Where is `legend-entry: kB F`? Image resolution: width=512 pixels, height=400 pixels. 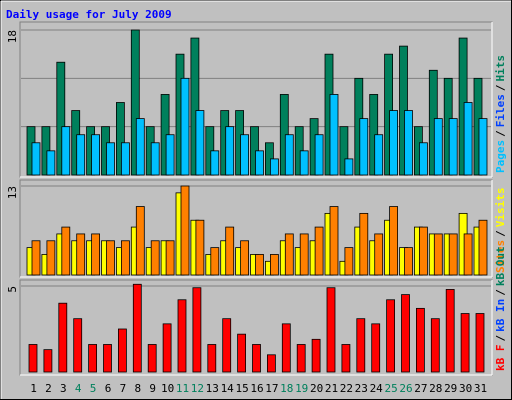
legend-entry: kB F is located at coordinates (500, 358).